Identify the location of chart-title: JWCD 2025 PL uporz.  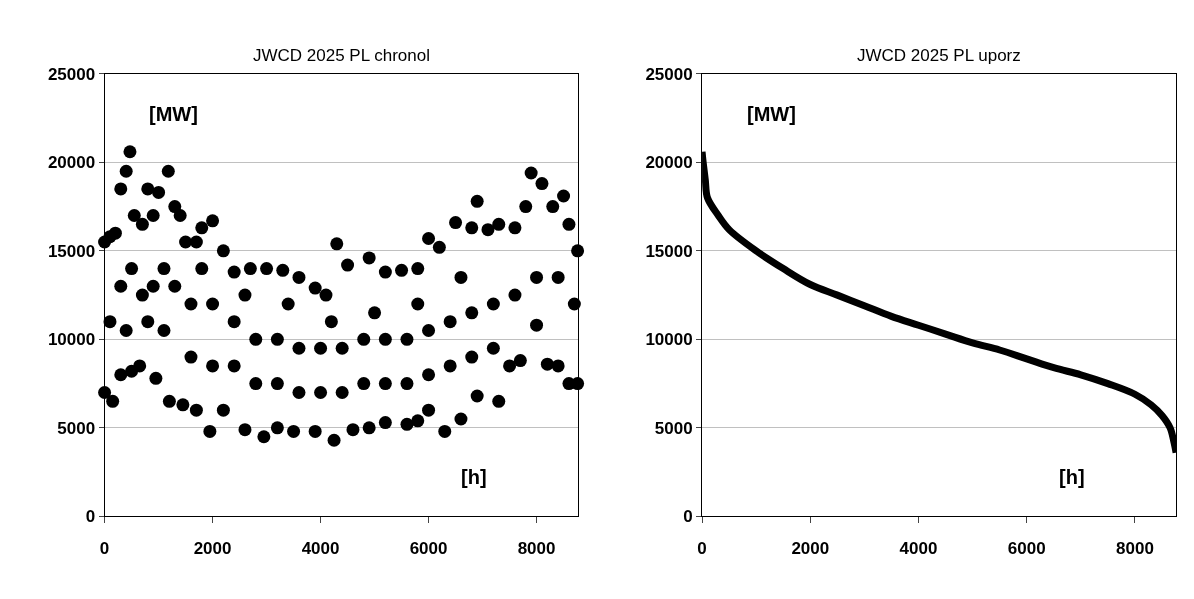
(939, 55).